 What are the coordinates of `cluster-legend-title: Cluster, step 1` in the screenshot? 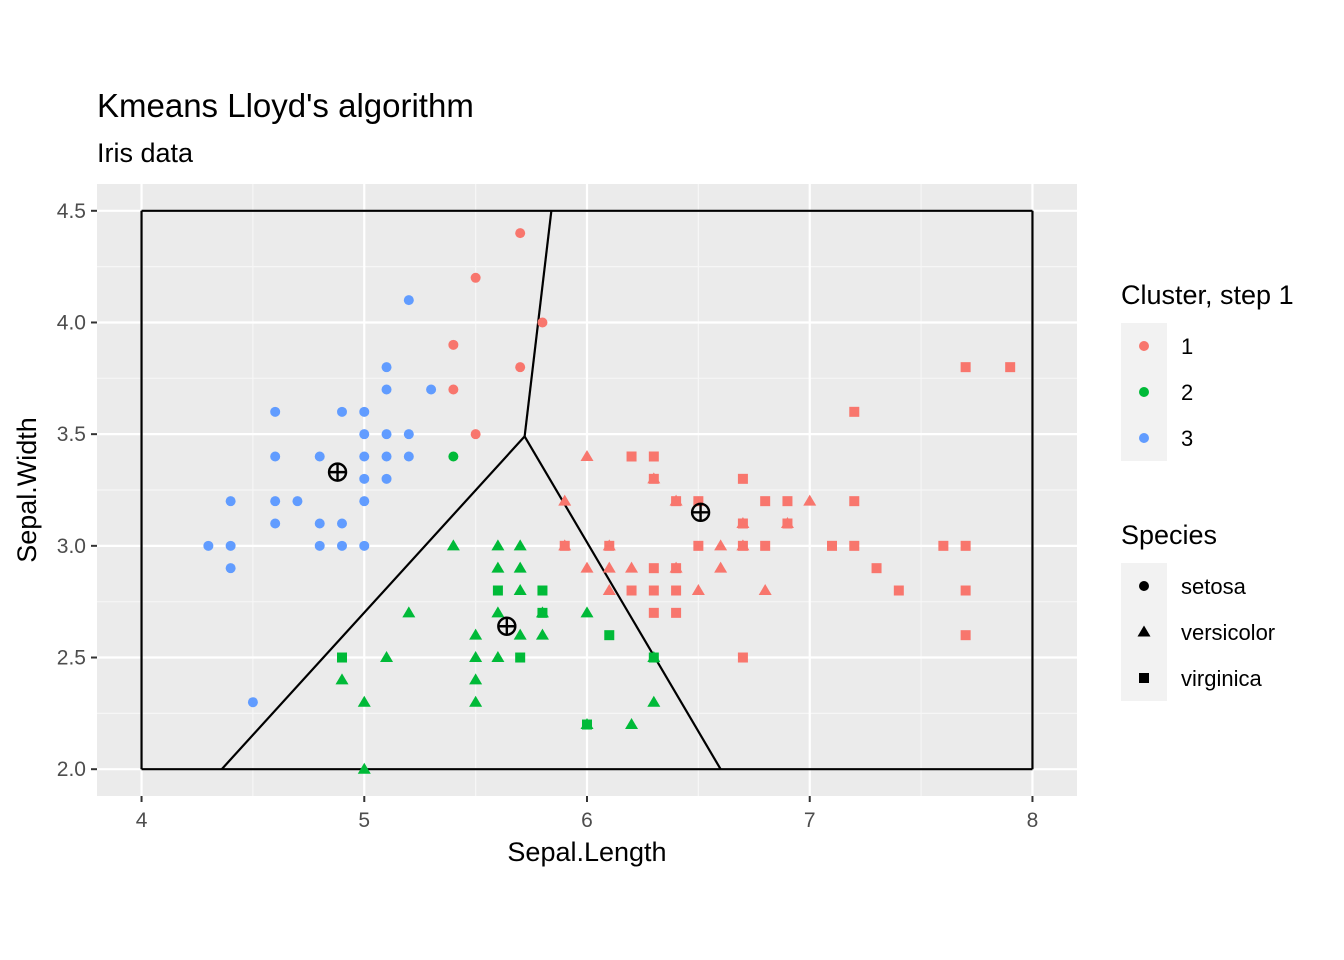 It's located at (1207, 295).